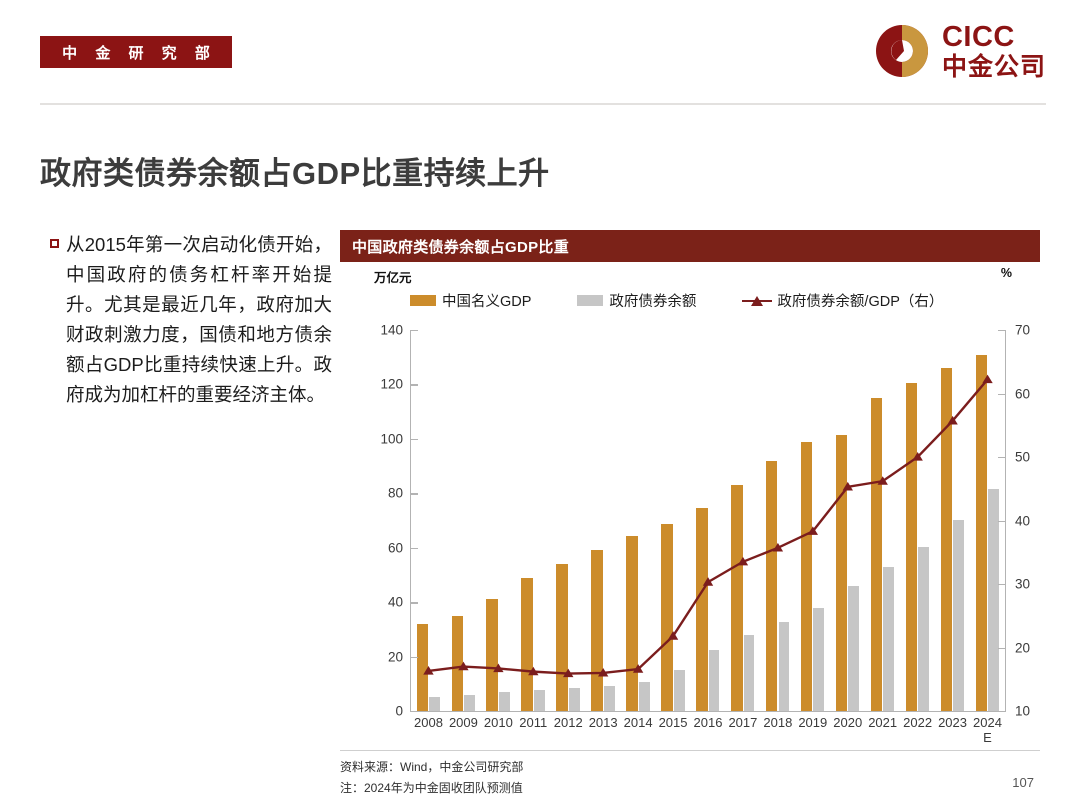 The height and width of the screenshot is (810, 1080). I want to click on x-axis-label: 2020, so click(848, 722).